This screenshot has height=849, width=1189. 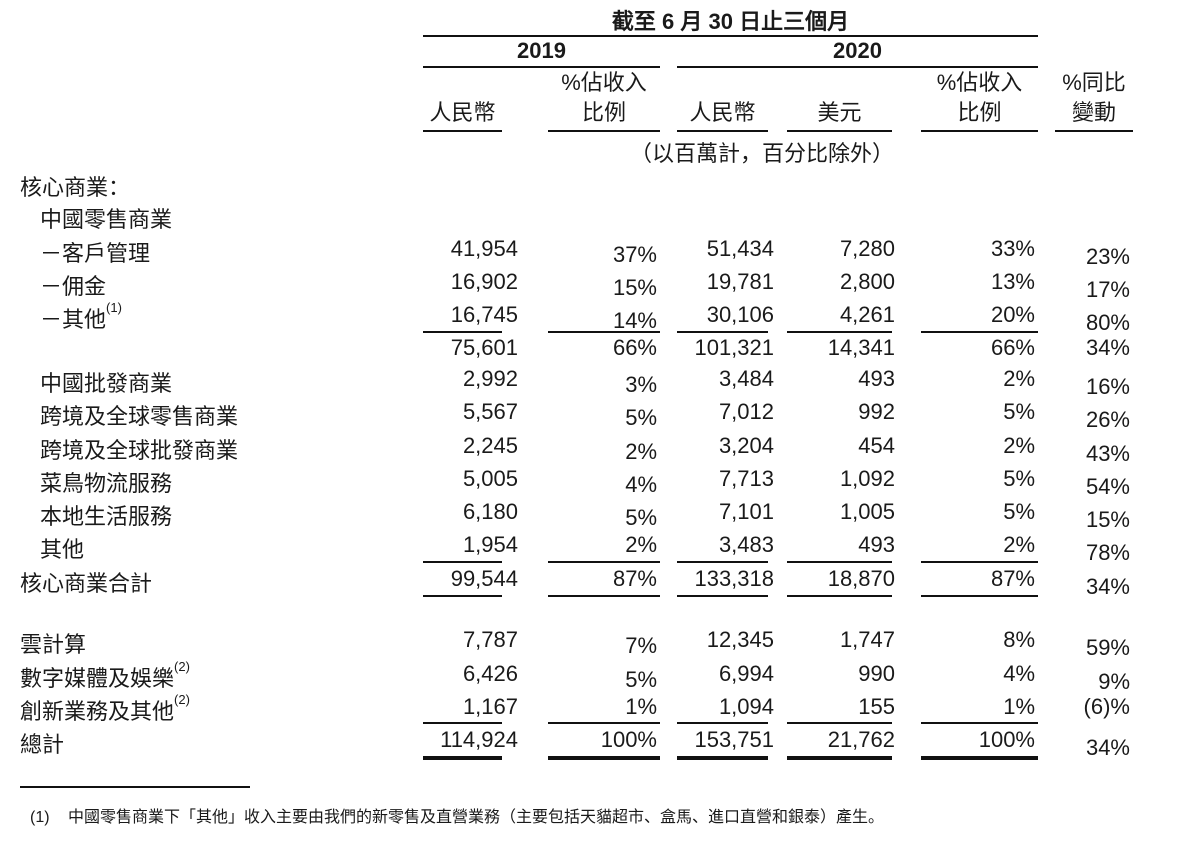 What do you see at coordinates (1107, 453) in the screenshot?
I see `cell-yoy-change: 43%` at bounding box center [1107, 453].